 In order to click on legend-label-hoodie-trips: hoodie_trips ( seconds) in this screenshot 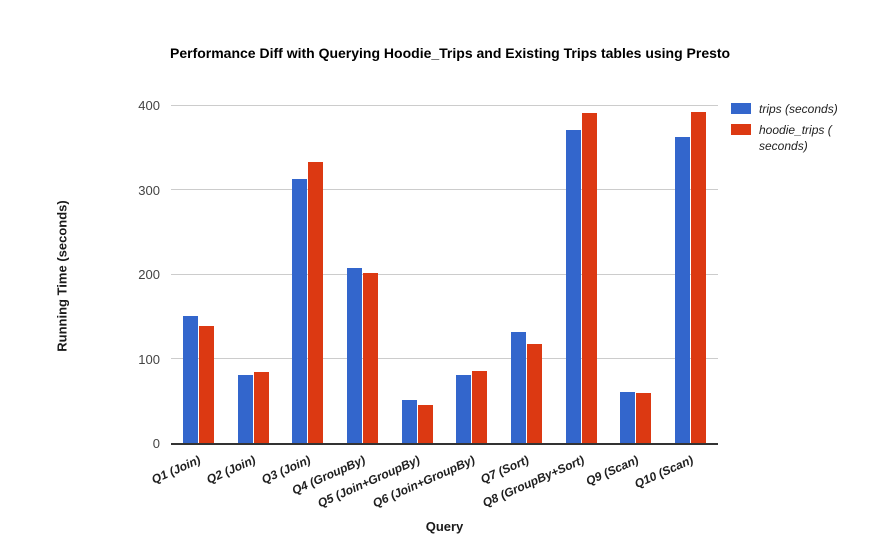, I will do `click(795, 138)`.